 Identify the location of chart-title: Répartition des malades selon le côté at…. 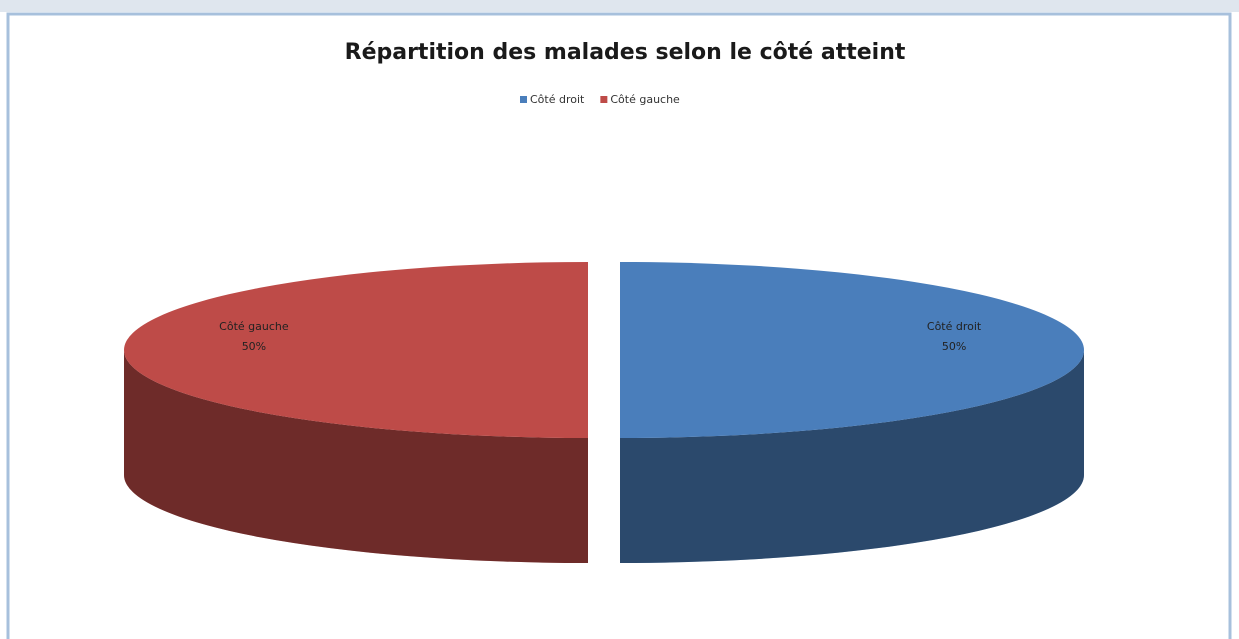
(625, 52).